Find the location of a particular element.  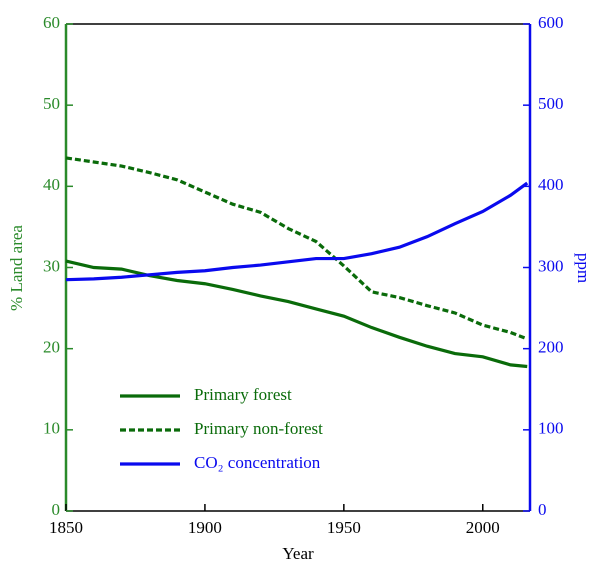

y-tick-label: 10 is located at coordinates (51, 428).